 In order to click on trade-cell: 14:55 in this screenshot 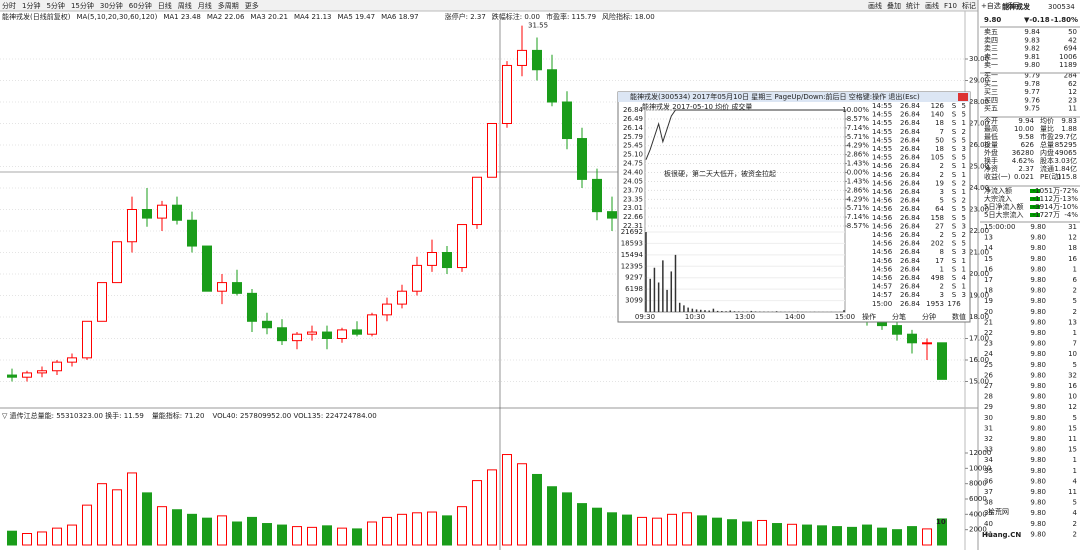, I will do `click(882, 132)`.